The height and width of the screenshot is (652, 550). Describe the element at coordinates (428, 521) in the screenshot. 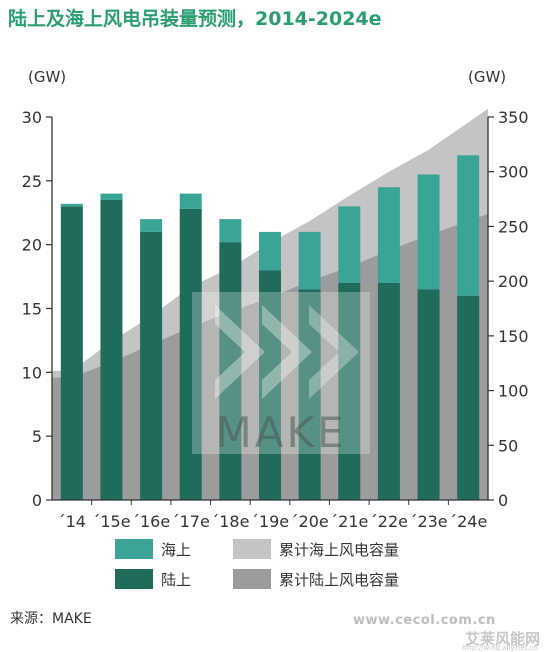

I see `x-tick-label: ´23e` at that location.